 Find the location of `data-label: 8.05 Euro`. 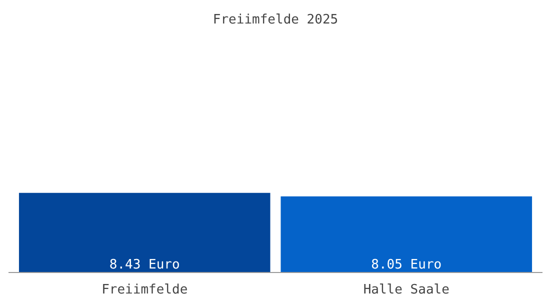

data-label: 8.05 Euro is located at coordinates (406, 265).